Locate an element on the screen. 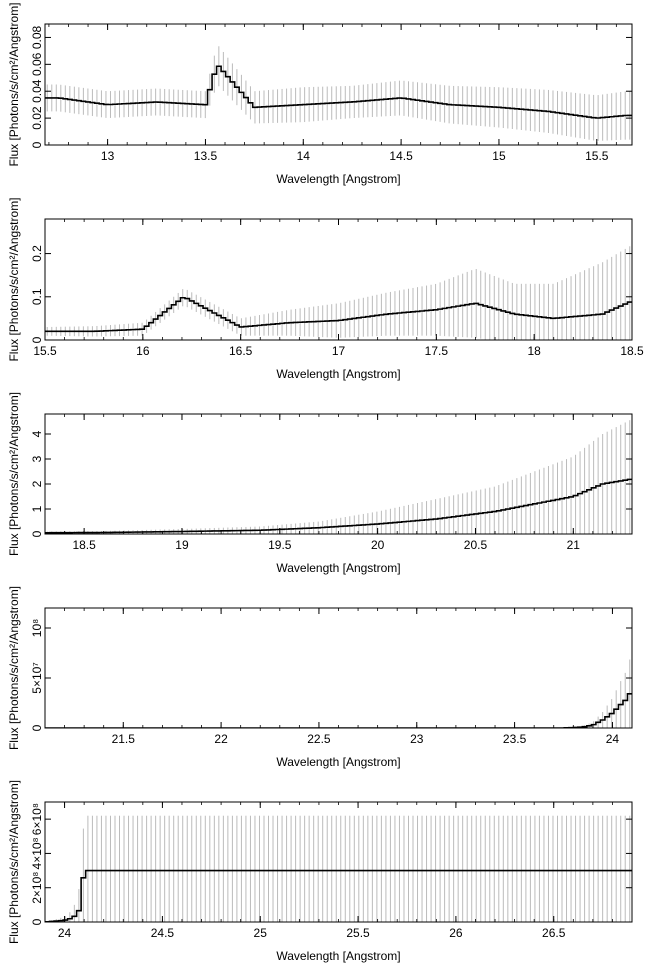 The height and width of the screenshot is (972, 653). y-tick-label: 0.06 is located at coordinates (37, 64).